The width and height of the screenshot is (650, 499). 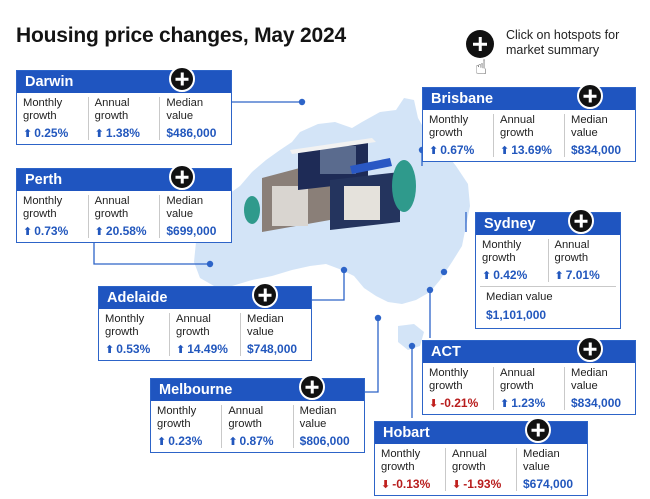 What do you see at coordinates (529, 349) in the screenshot?
I see `card-header: ACT` at bounding box center [529, 349].